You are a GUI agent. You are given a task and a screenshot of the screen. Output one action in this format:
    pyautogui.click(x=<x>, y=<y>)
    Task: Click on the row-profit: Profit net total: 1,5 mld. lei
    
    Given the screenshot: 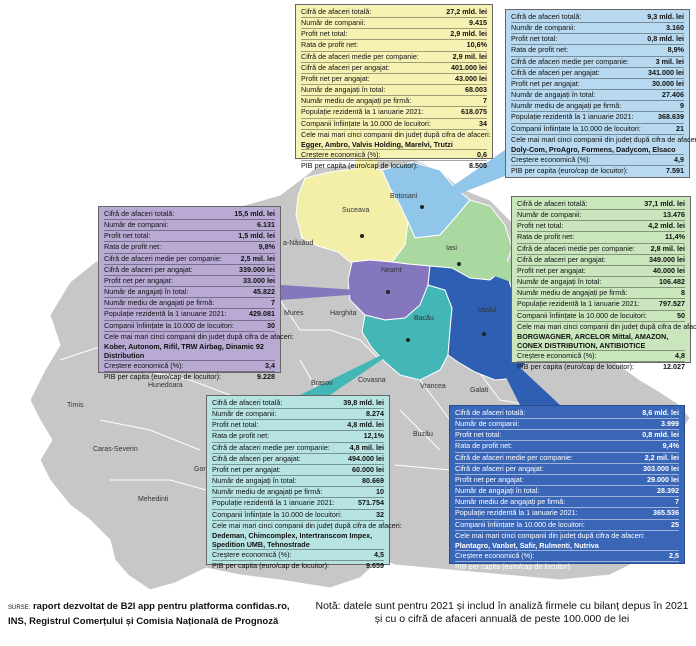 What is the action you would take?
    pyautogui.click(x=189, y=237)
    